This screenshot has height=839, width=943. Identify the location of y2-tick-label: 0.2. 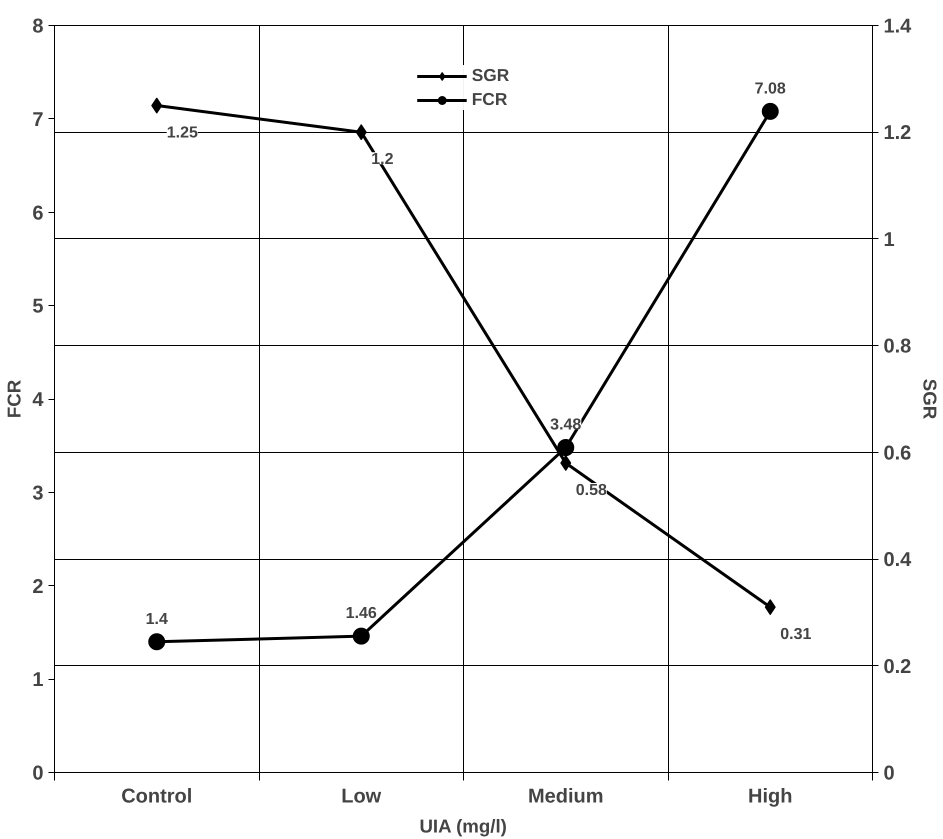
(898, 667).